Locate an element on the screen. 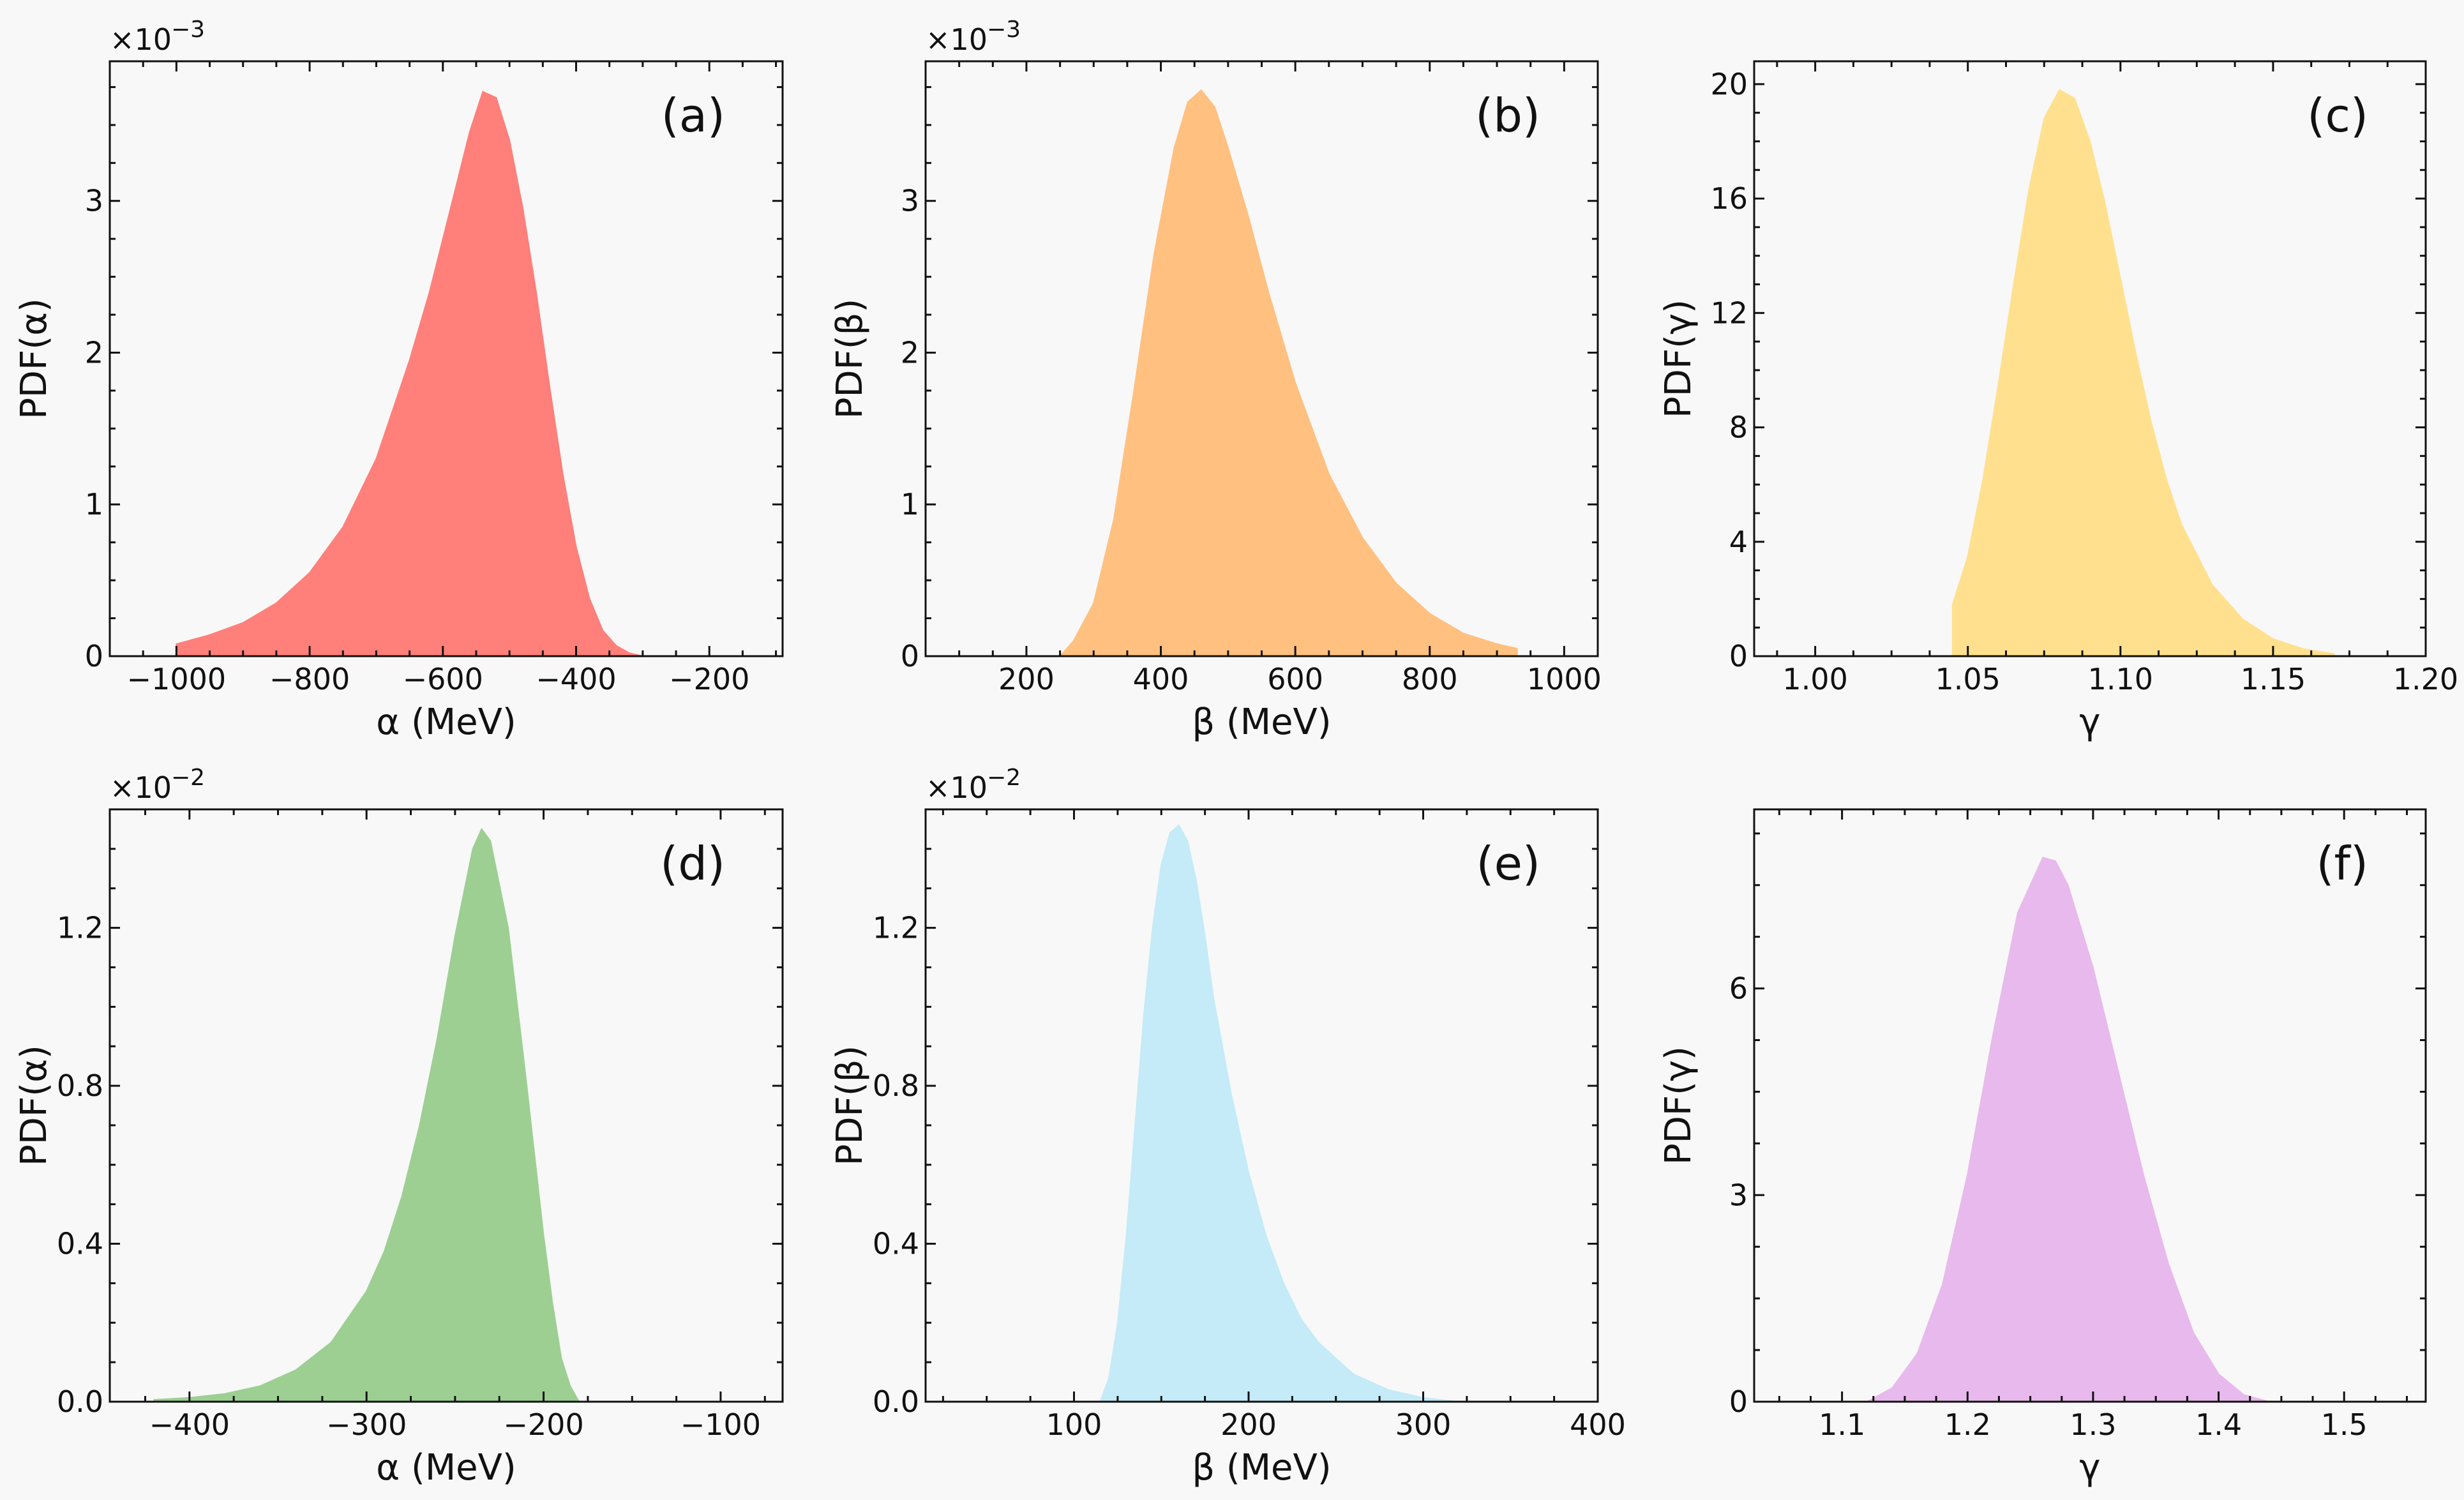 This screenshot has height=1500, width=2464. panel-label: (b) is located at coordinates (1507, 115).